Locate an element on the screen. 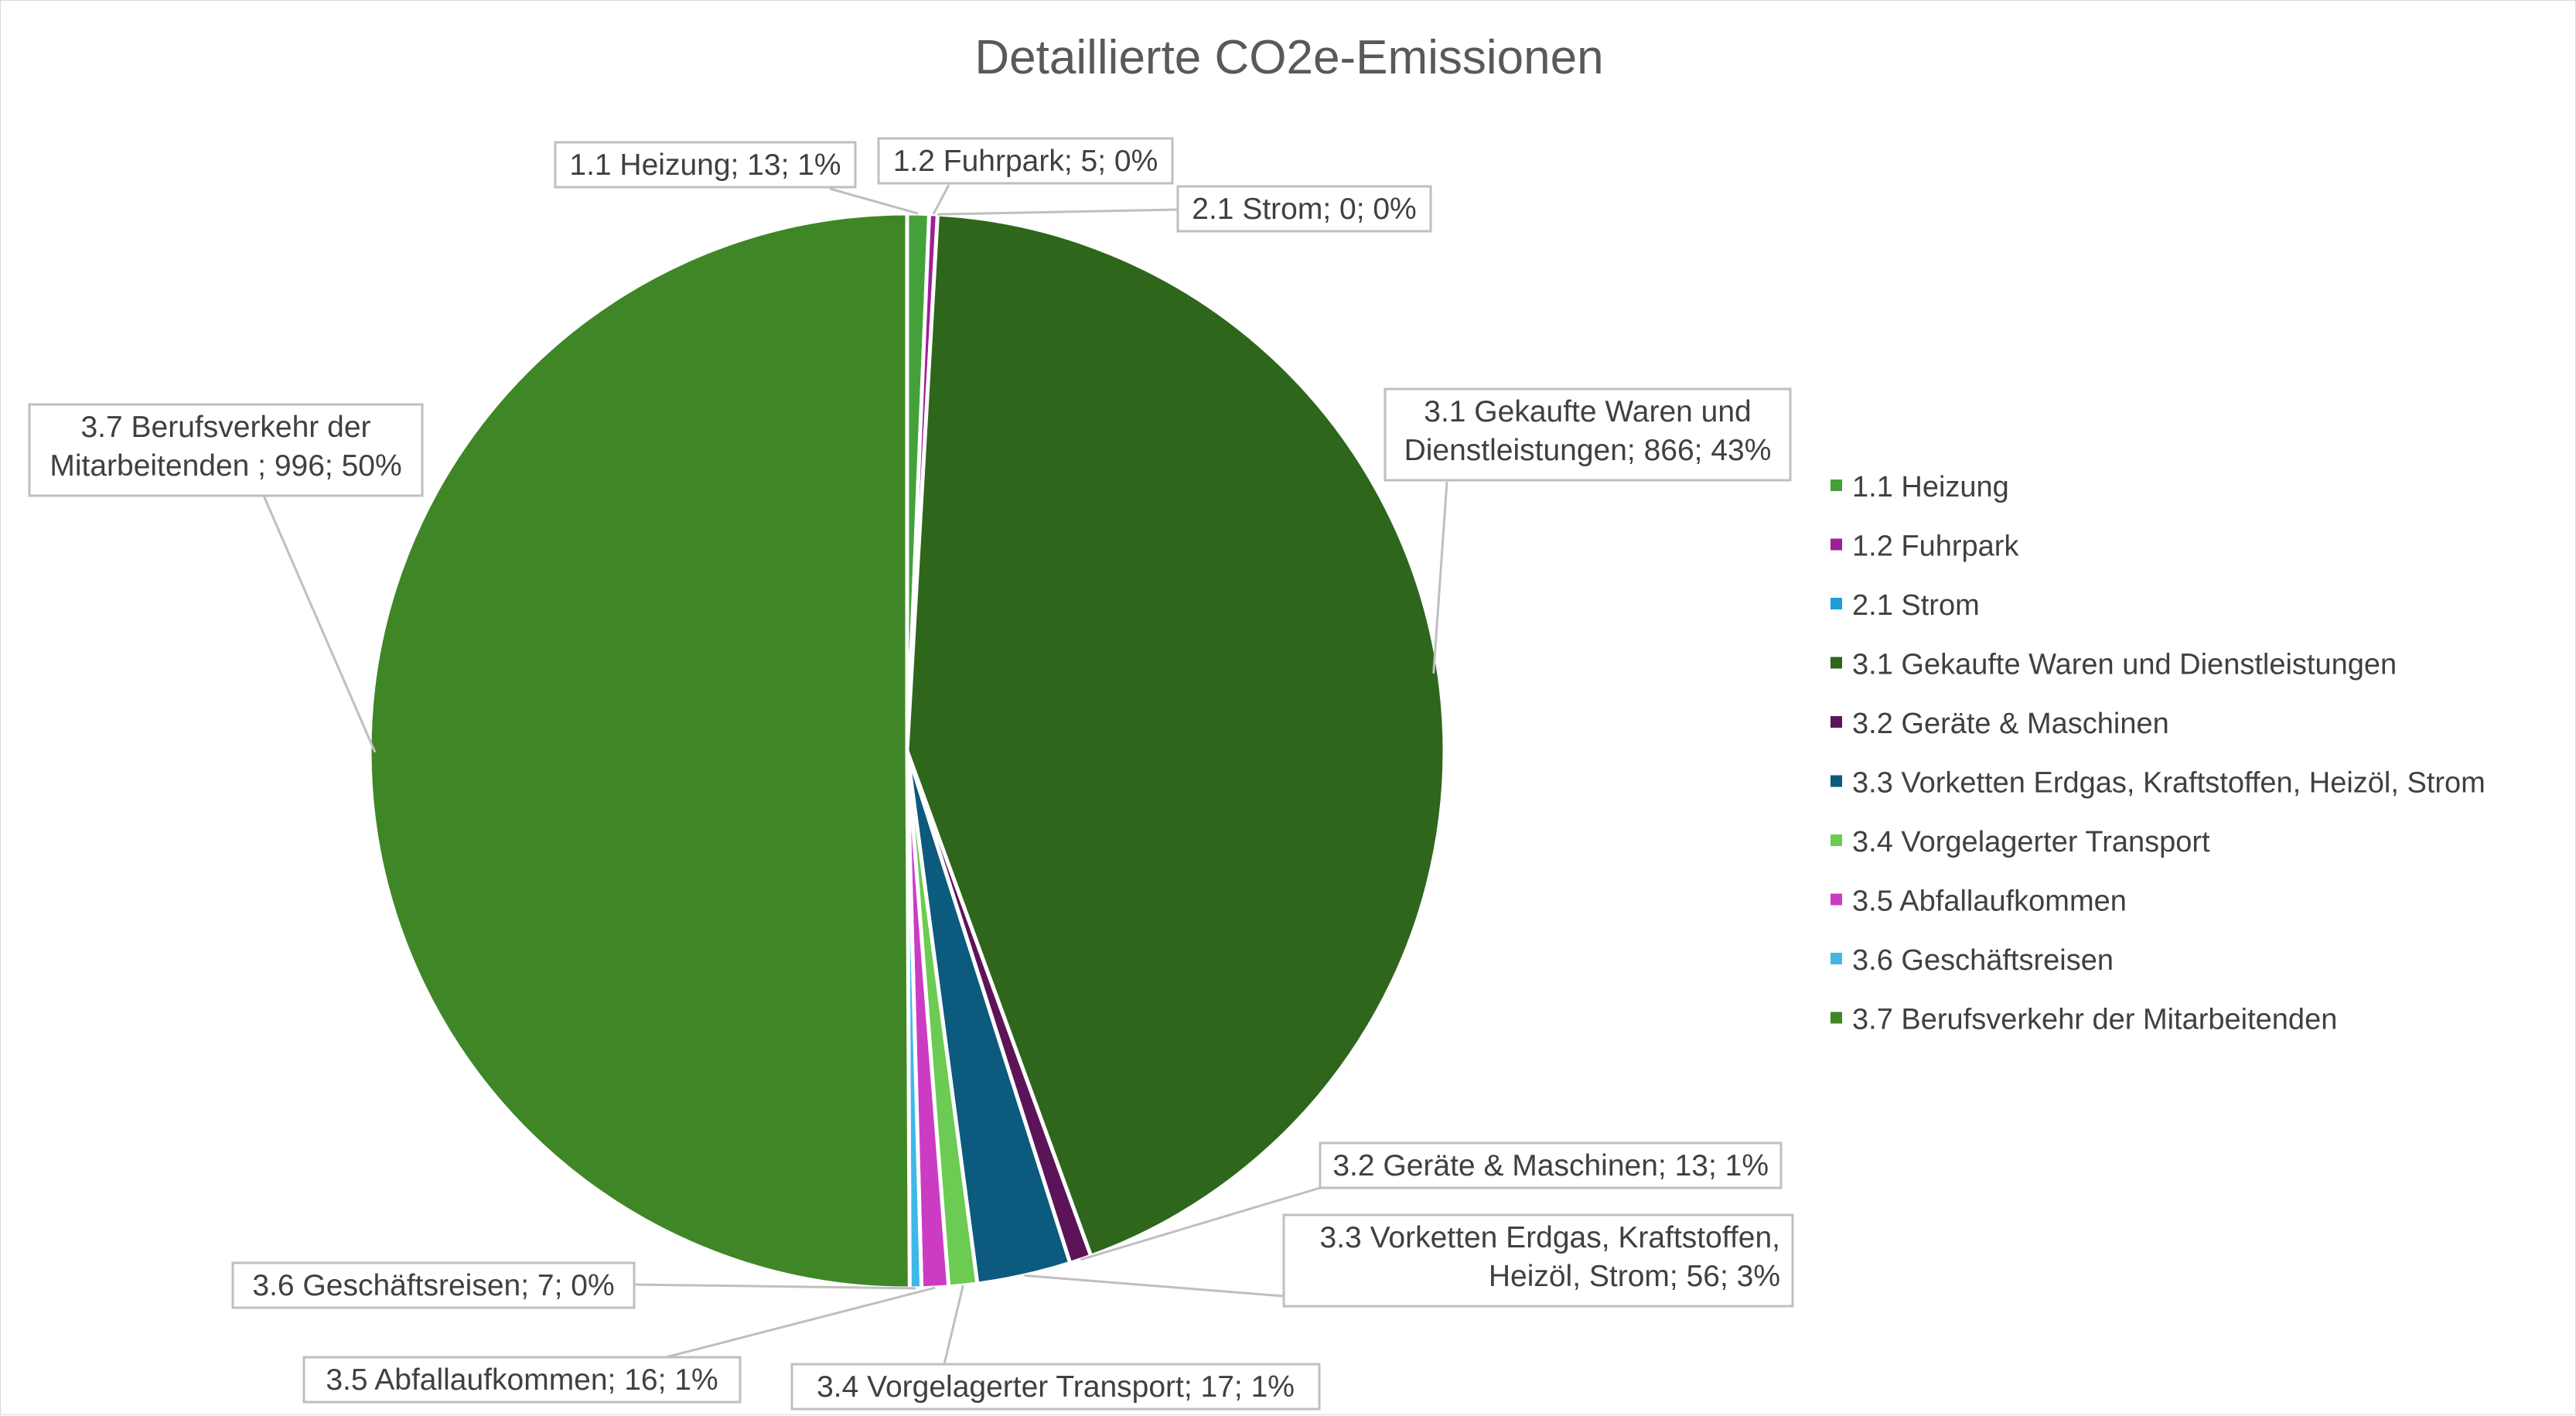 The width and height of the screenshot is (2576, 1416). data-label-3-4-vorgelagerter-transport: 3.4 Vorgelagerter Transport; 17; 1% is located at coordinates (1055, 1387).